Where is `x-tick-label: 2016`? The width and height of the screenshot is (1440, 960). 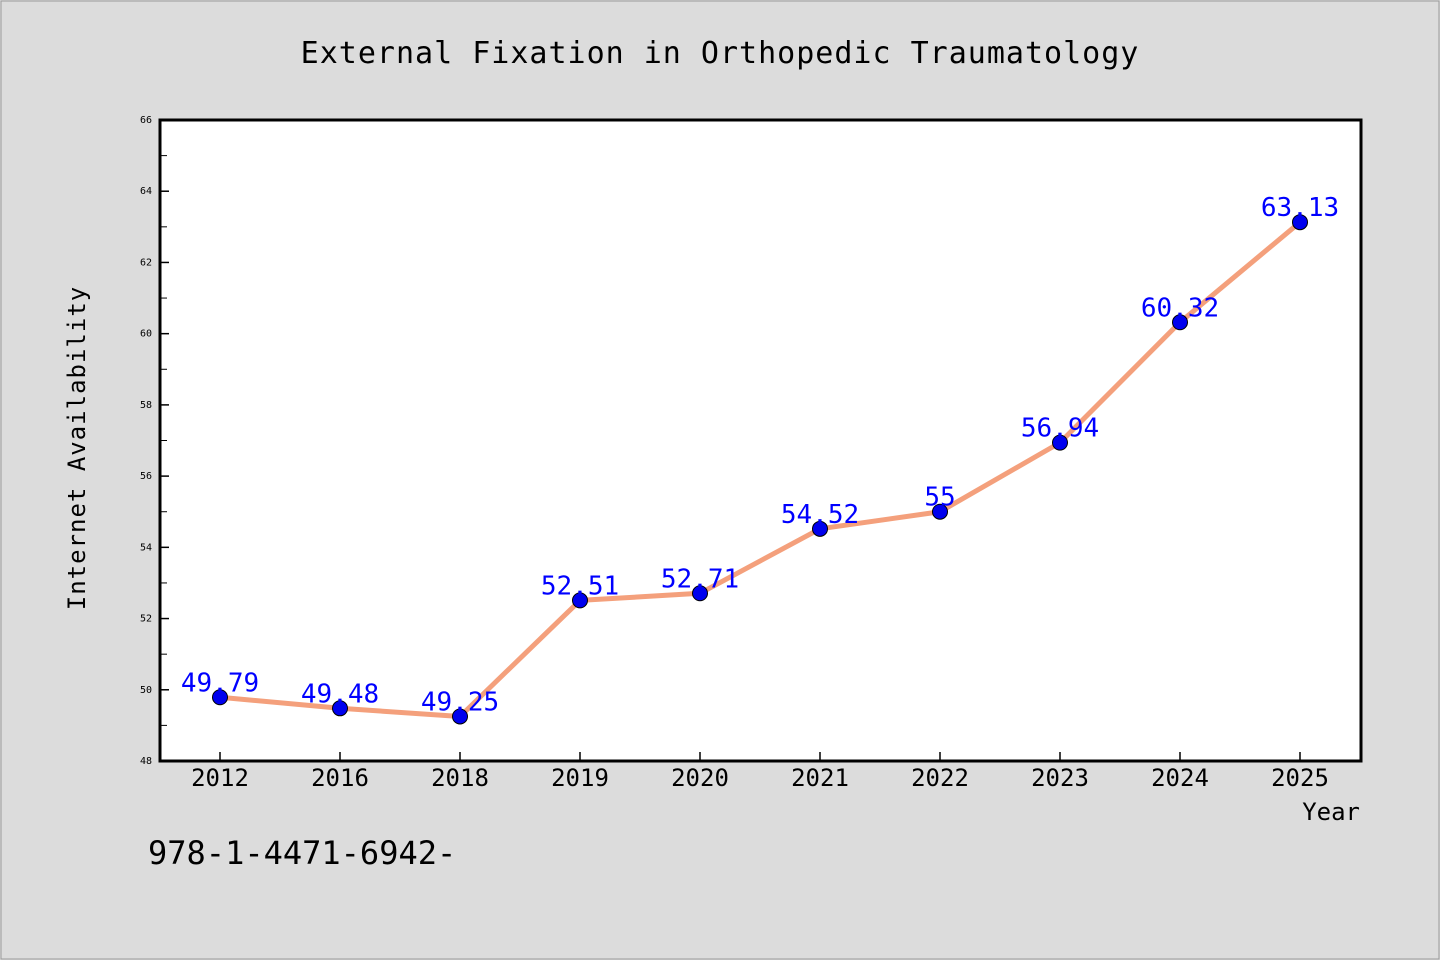 x-tick-label: 2016 is located at coordinates (340, 778).